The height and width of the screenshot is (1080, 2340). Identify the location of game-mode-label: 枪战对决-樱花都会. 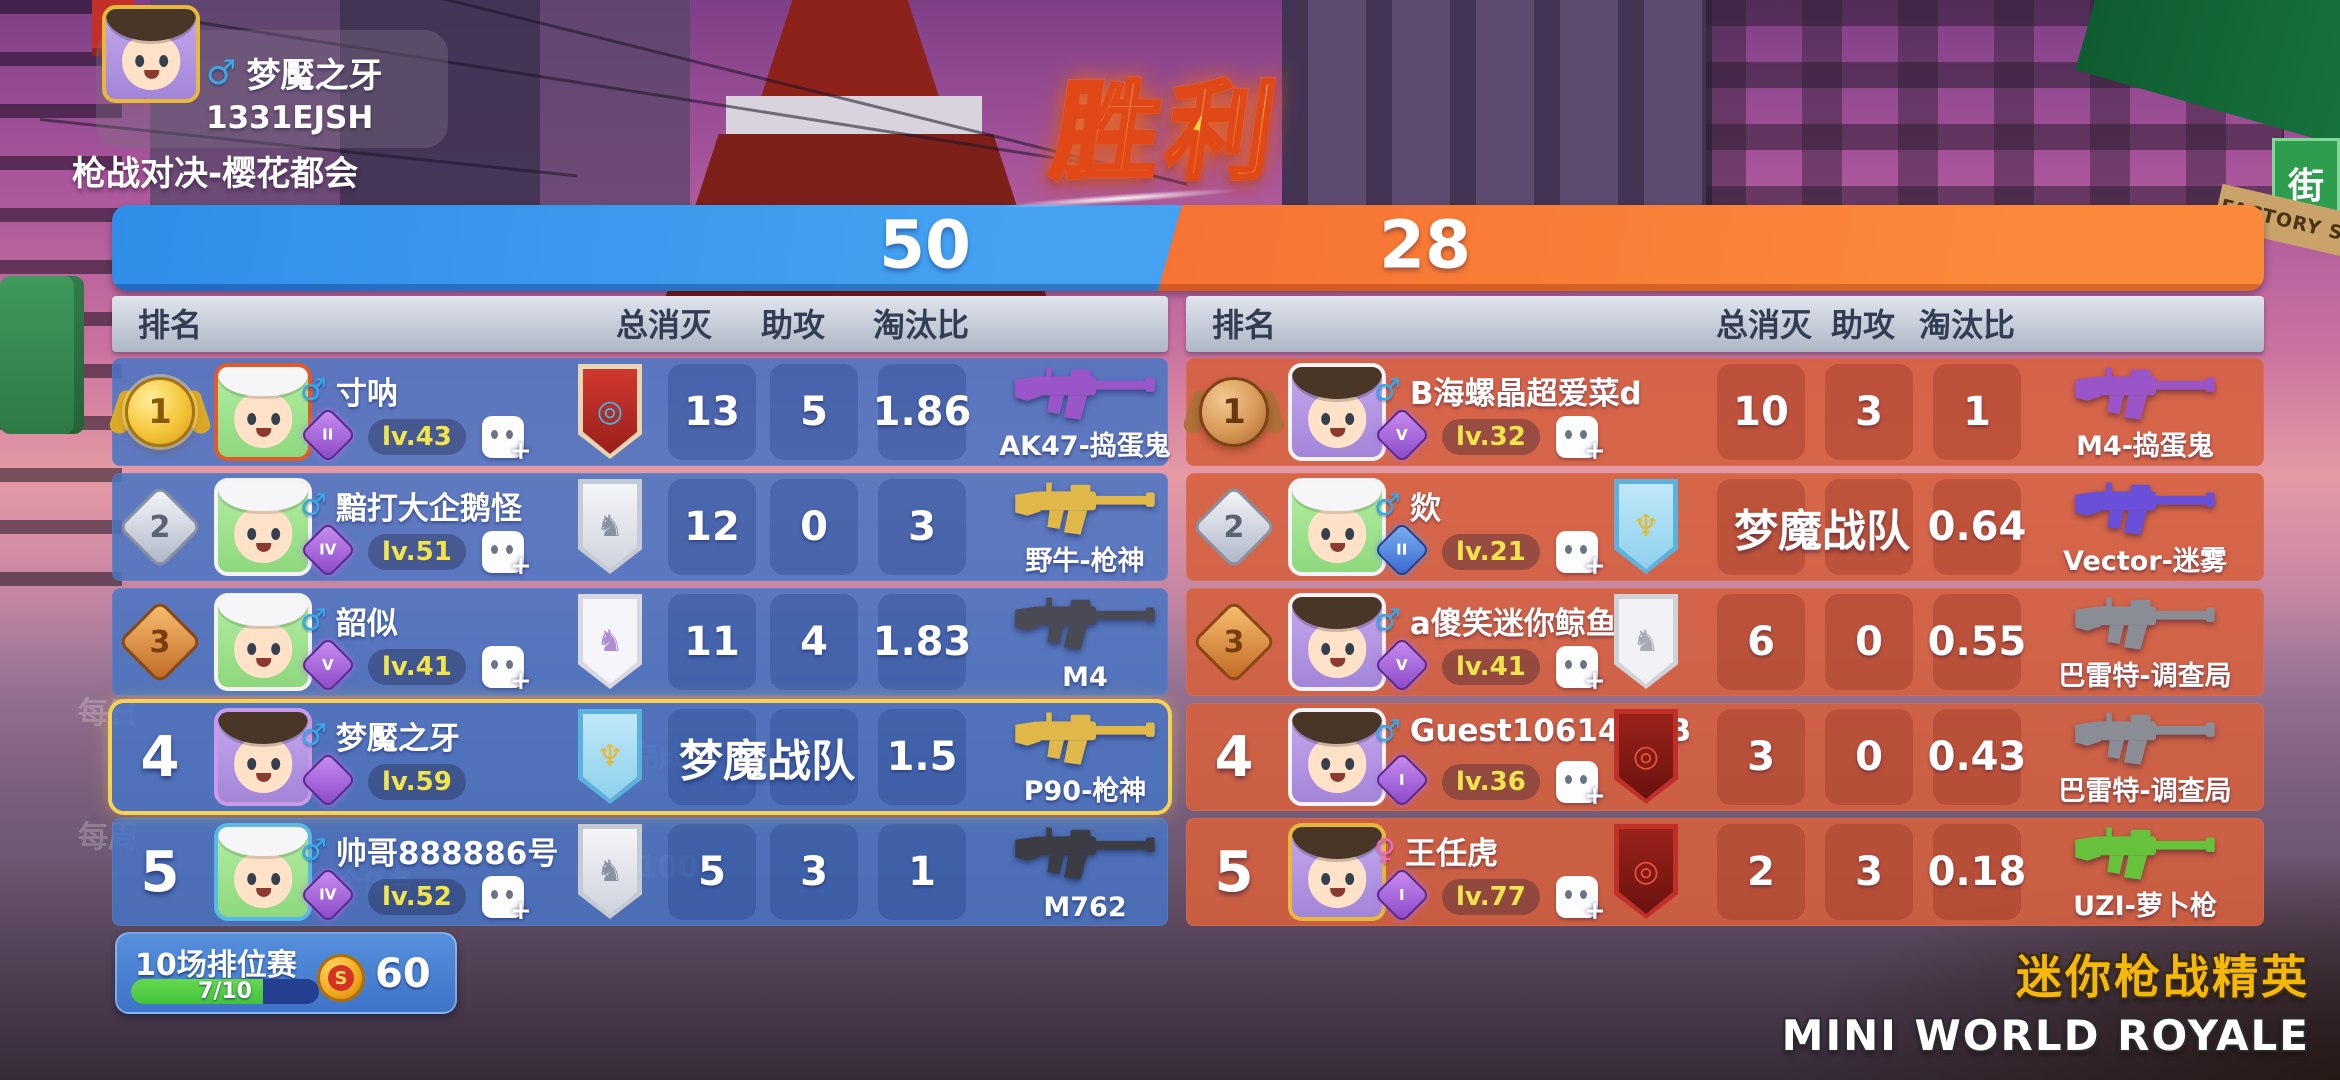
(215, 174).